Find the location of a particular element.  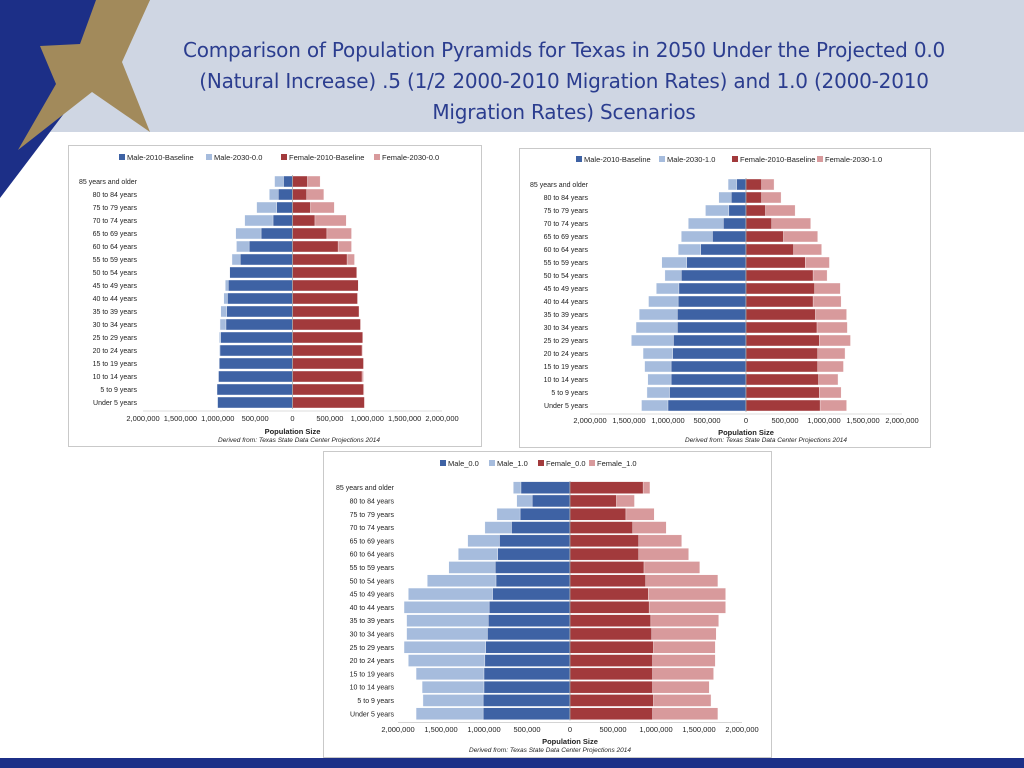

category-label: 5 to 9 years is located at coordinates (569, 393).